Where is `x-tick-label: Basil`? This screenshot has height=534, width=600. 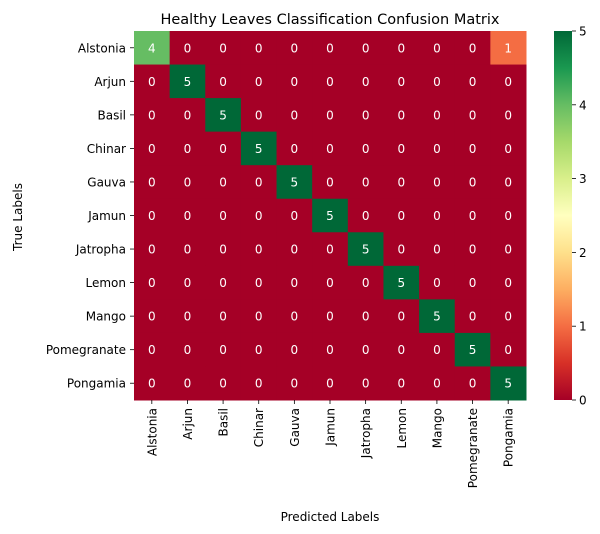
x-tick-label: Basil is located at coordinates (224, 422).